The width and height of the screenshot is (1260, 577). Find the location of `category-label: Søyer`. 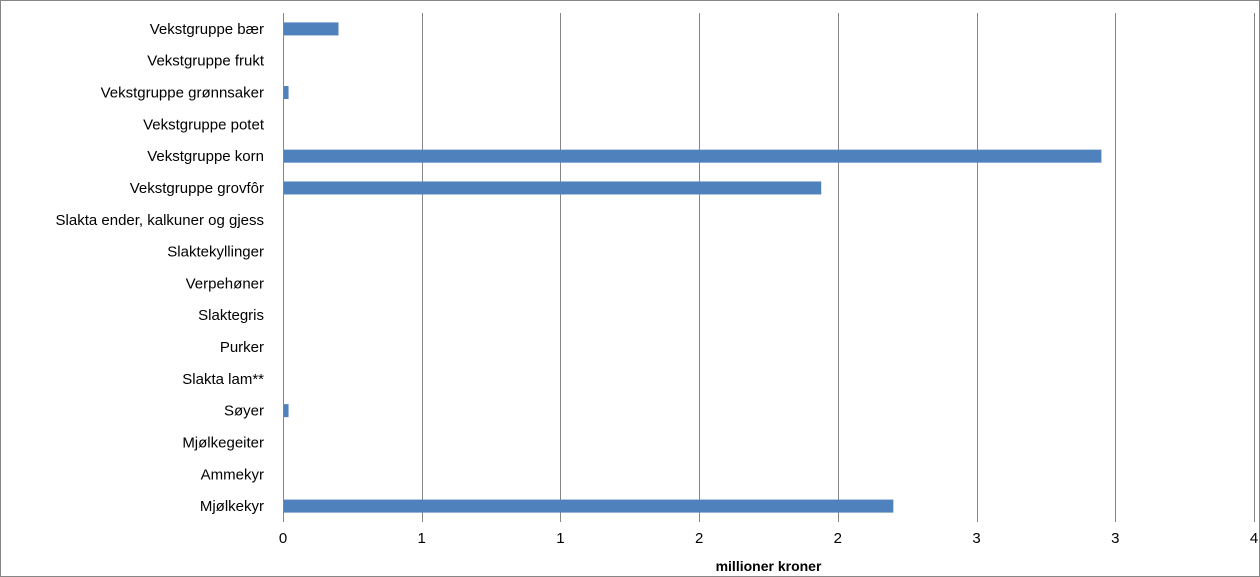

category-label: Søyer is located at coordinates (244, 411).